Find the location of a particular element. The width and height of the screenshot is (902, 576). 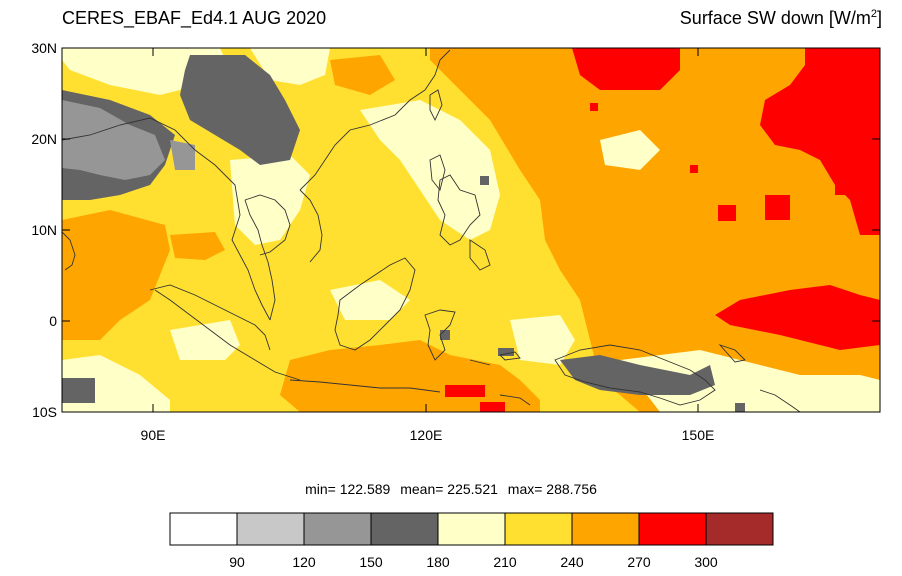

colorbar-label: 90 is located at coordinates (237, 562).